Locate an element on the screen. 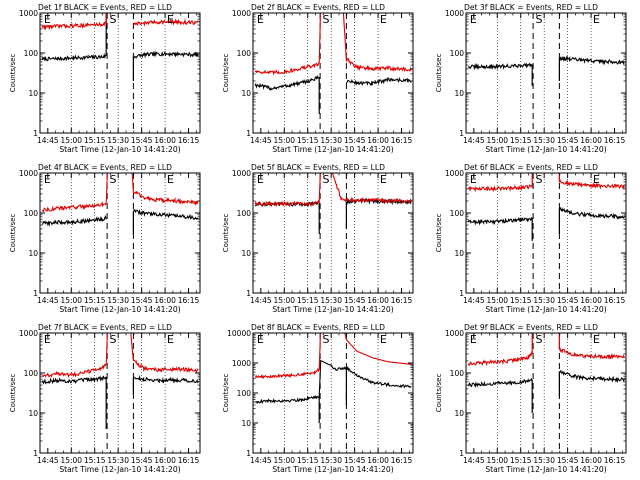 The image size is (640, 480). events-series-line is located at coordinates (120, 379).